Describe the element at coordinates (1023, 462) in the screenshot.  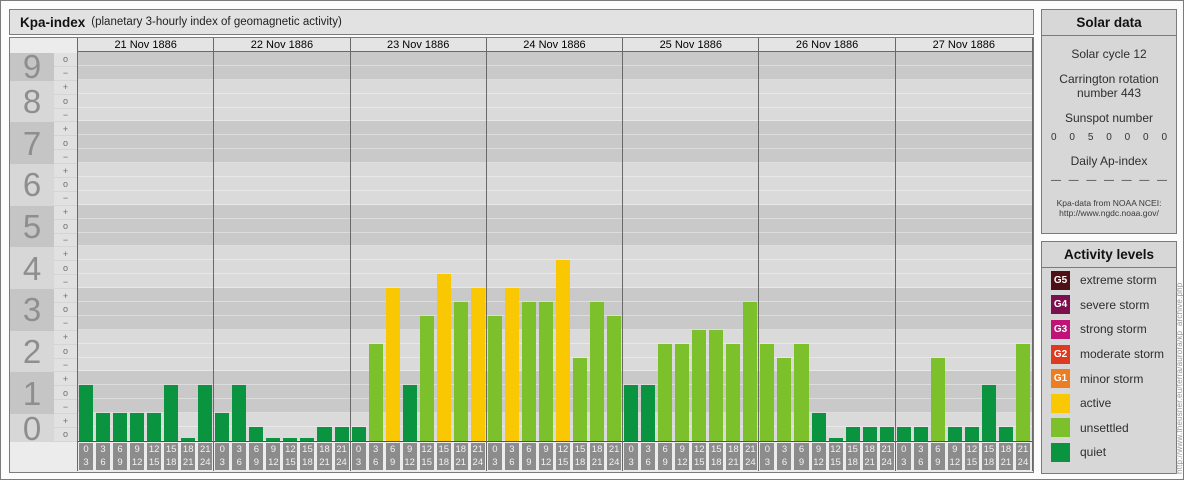
I see `interval-label-text: 24` at that location.